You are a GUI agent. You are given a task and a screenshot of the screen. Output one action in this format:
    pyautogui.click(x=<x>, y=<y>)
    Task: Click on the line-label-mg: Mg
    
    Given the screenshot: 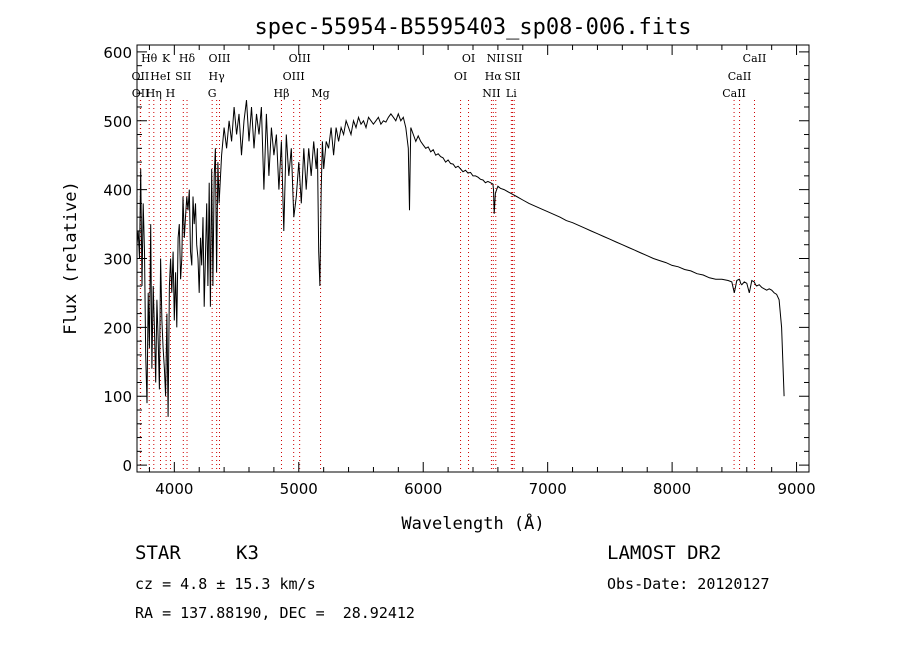 What is the action you would take?
    pyautogui.click(x=320, y=93)
    